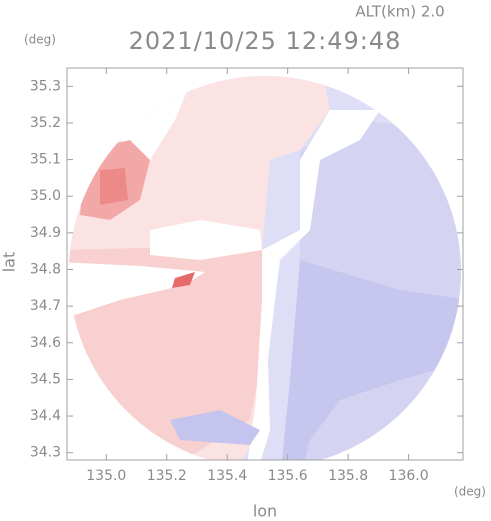 This screenshot has width=491, height=521. What do you see at coordinates (45, 416) in the screenshot?
I see `y-tick-label: 34.4` at bounding box center [45, 416].